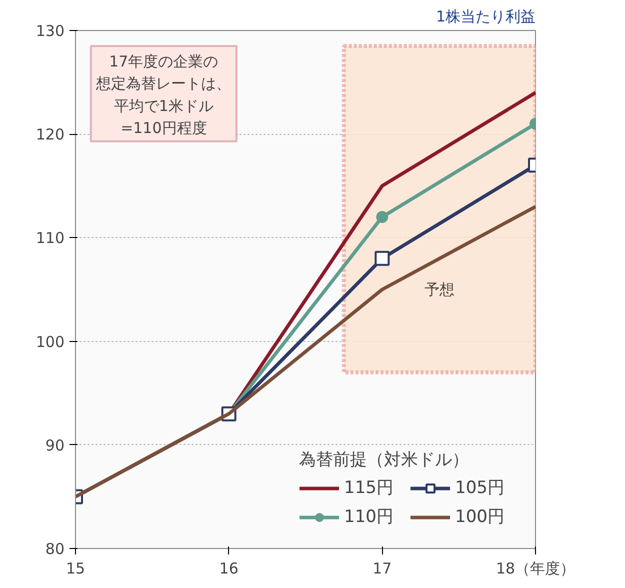  Describe the element at coordinates (480, 488) in the screenshot. I see `legend-label: 105円` at that location.